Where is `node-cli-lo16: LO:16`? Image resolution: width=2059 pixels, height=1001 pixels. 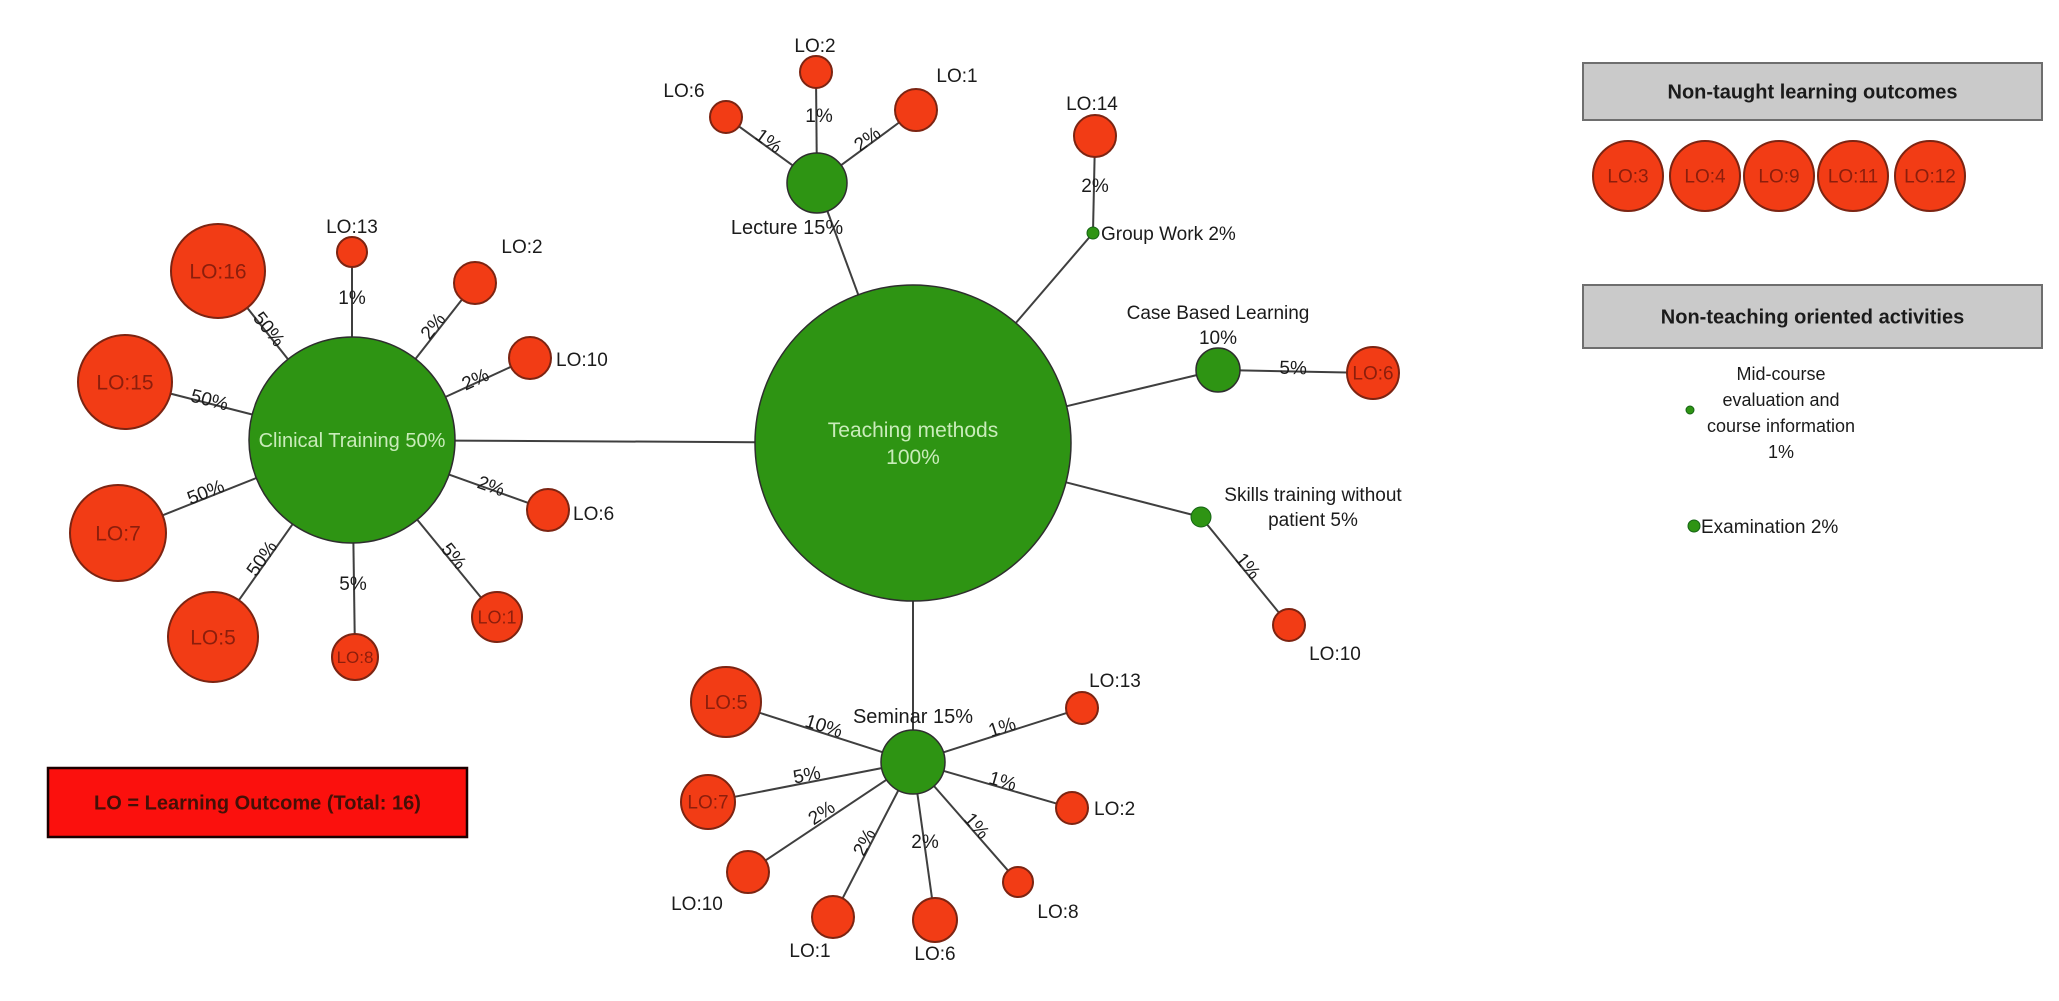
node-cli-lo16: LO:16 is located at coordinates (218, 271).